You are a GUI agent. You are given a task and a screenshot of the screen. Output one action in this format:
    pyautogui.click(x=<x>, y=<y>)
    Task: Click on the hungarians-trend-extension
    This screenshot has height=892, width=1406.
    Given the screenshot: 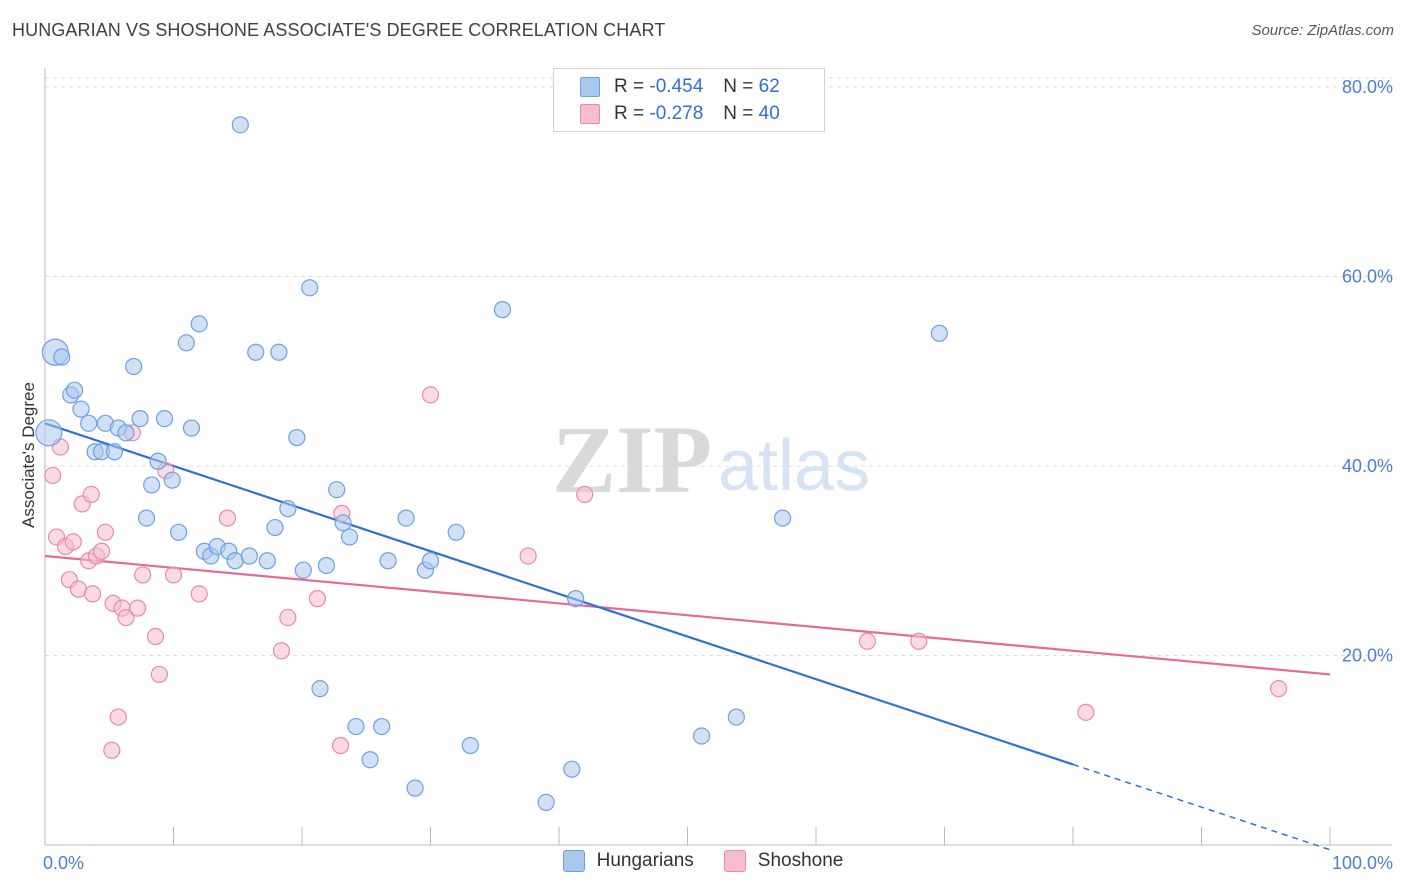 What is the action you would take?
    pyautogui.click(x=1201, y=807)
    